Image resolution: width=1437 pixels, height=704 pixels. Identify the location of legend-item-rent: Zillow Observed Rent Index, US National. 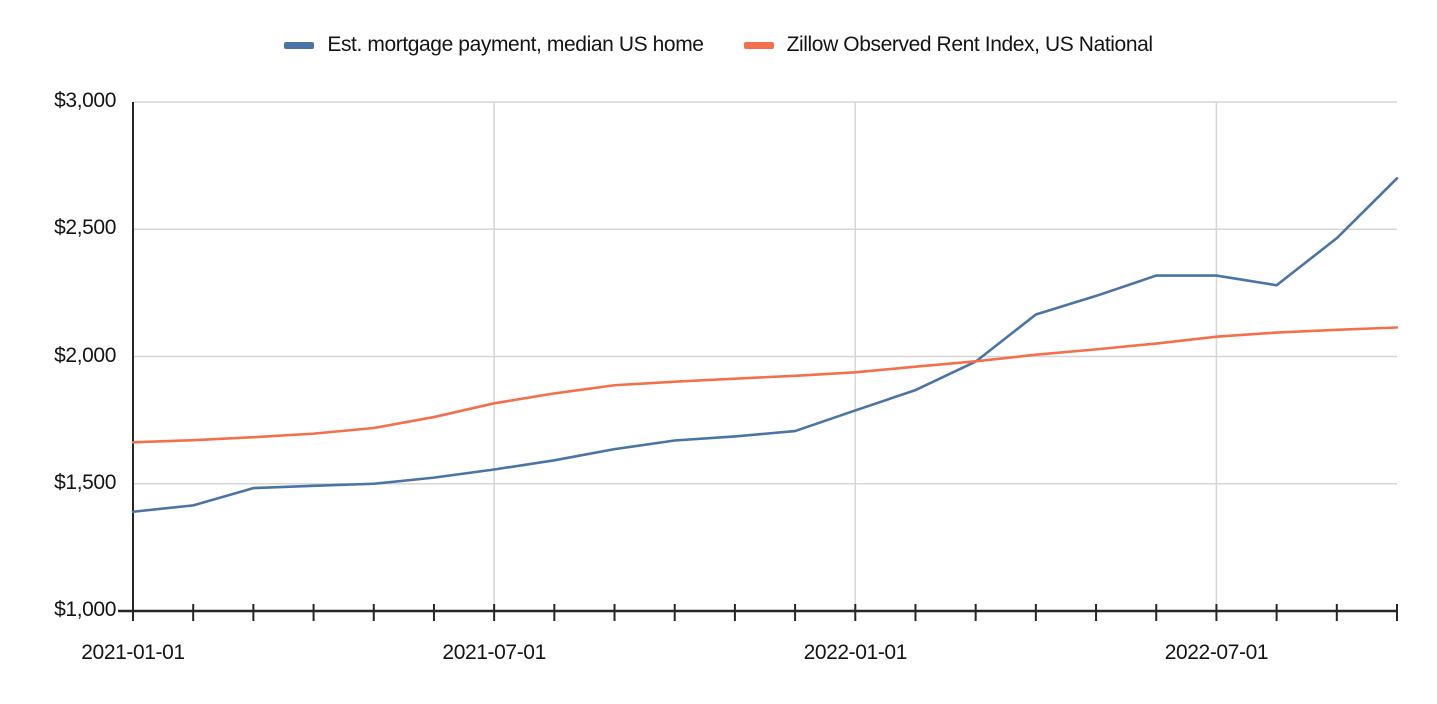
(948, 45).